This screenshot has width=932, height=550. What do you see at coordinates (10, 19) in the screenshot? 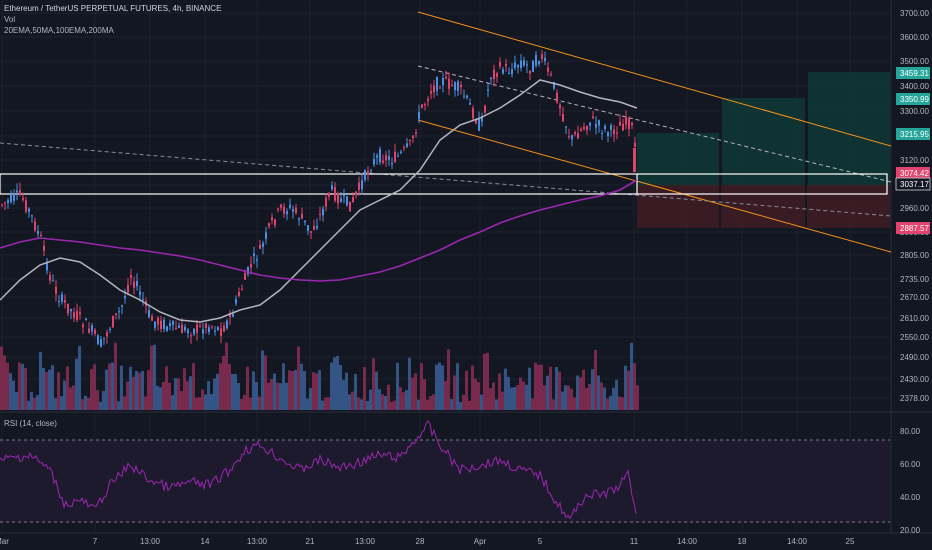
I see `volume-label: Vol` at bounding box center [10, 19].